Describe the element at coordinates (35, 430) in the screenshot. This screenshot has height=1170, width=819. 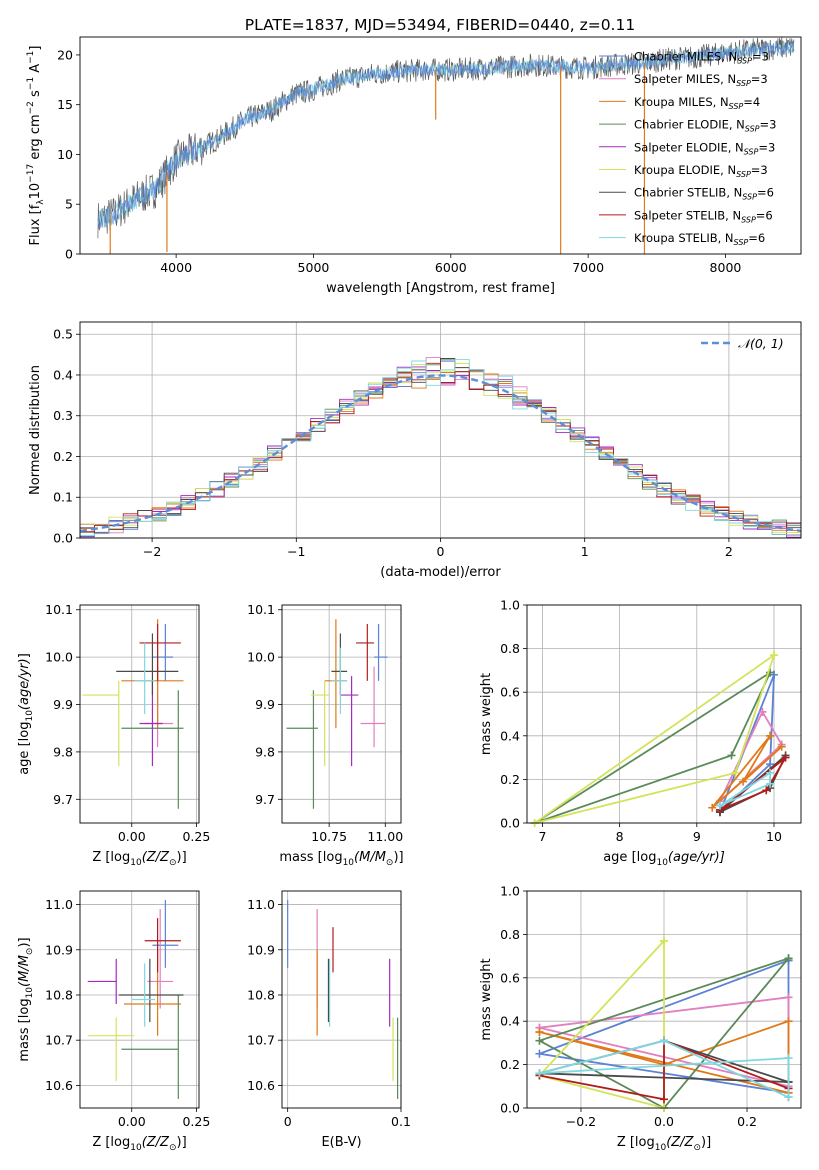
I see `y-axis-label: Normed distribution` at that location.